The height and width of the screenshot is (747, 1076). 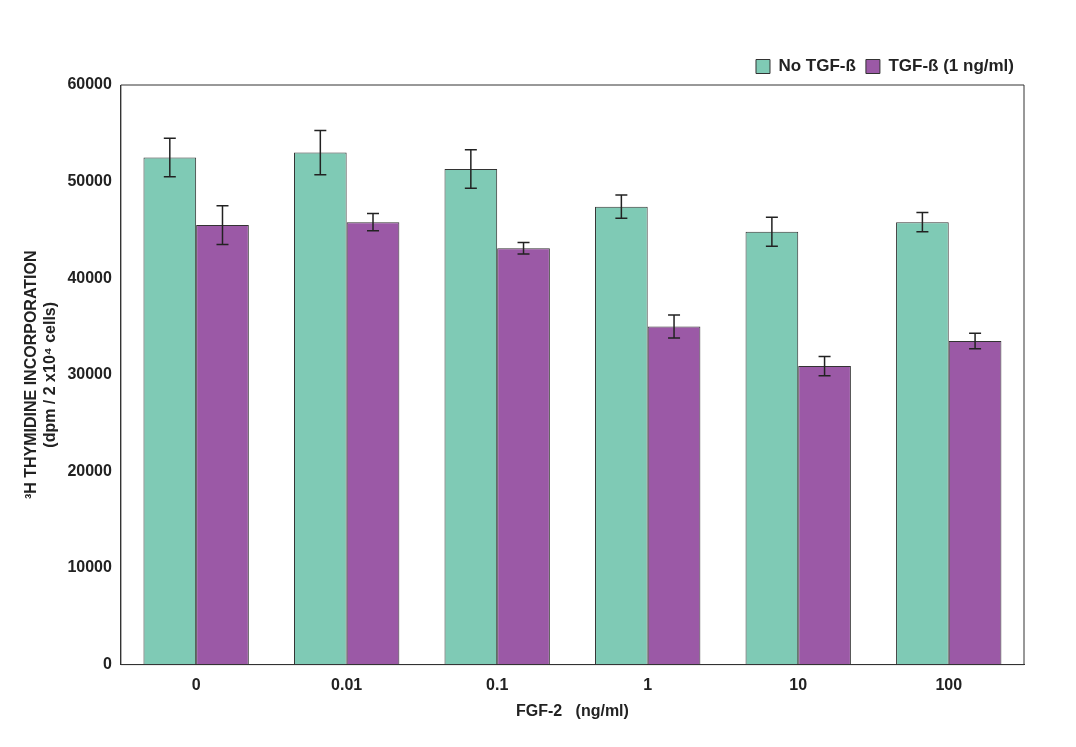 I want to click on y-tick-label: 10000, so click(x=89, y=567).